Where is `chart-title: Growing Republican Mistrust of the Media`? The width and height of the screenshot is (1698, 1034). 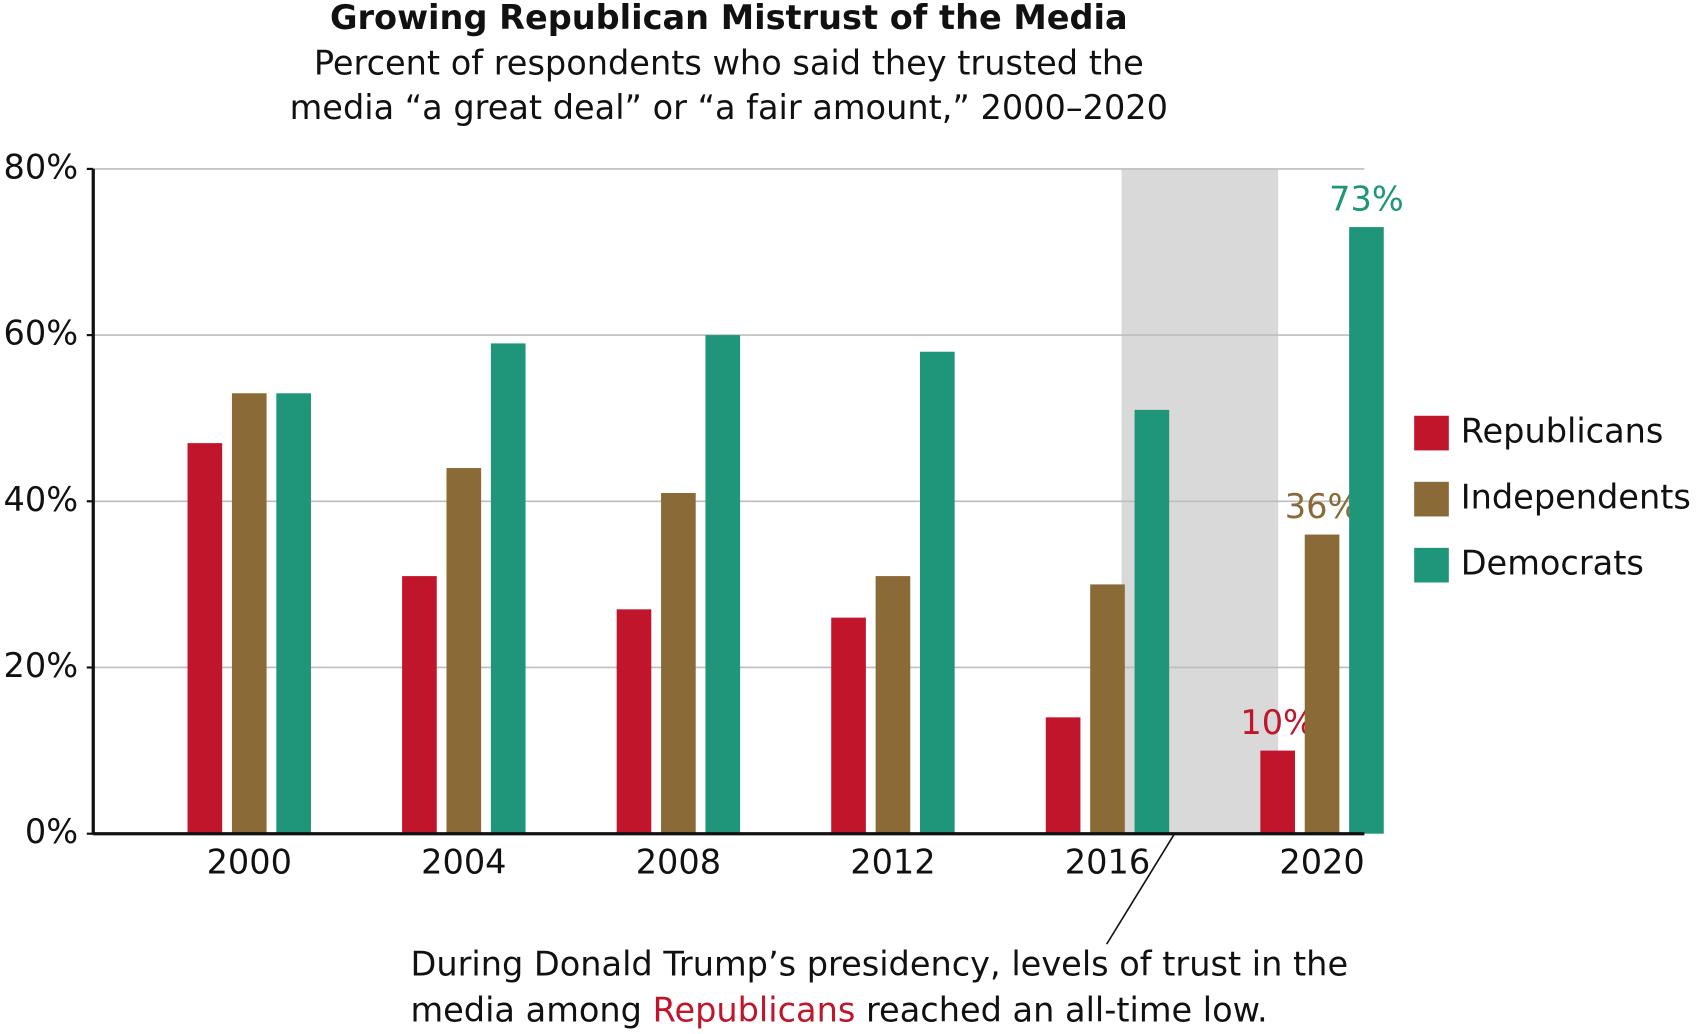 chart-title: Growing Republican Mistrust of the Media is located at coordinates (729, 18).